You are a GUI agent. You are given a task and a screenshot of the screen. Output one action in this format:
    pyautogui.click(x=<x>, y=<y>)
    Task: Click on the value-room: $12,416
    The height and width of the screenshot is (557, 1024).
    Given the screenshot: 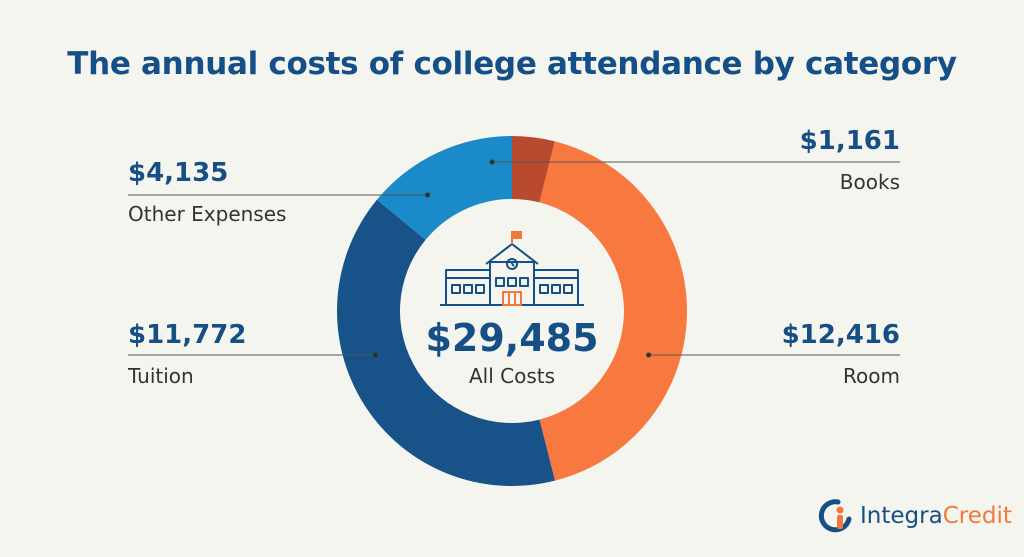 What is the action you would take?
    pyautogui.click(x=840, y=335)
    